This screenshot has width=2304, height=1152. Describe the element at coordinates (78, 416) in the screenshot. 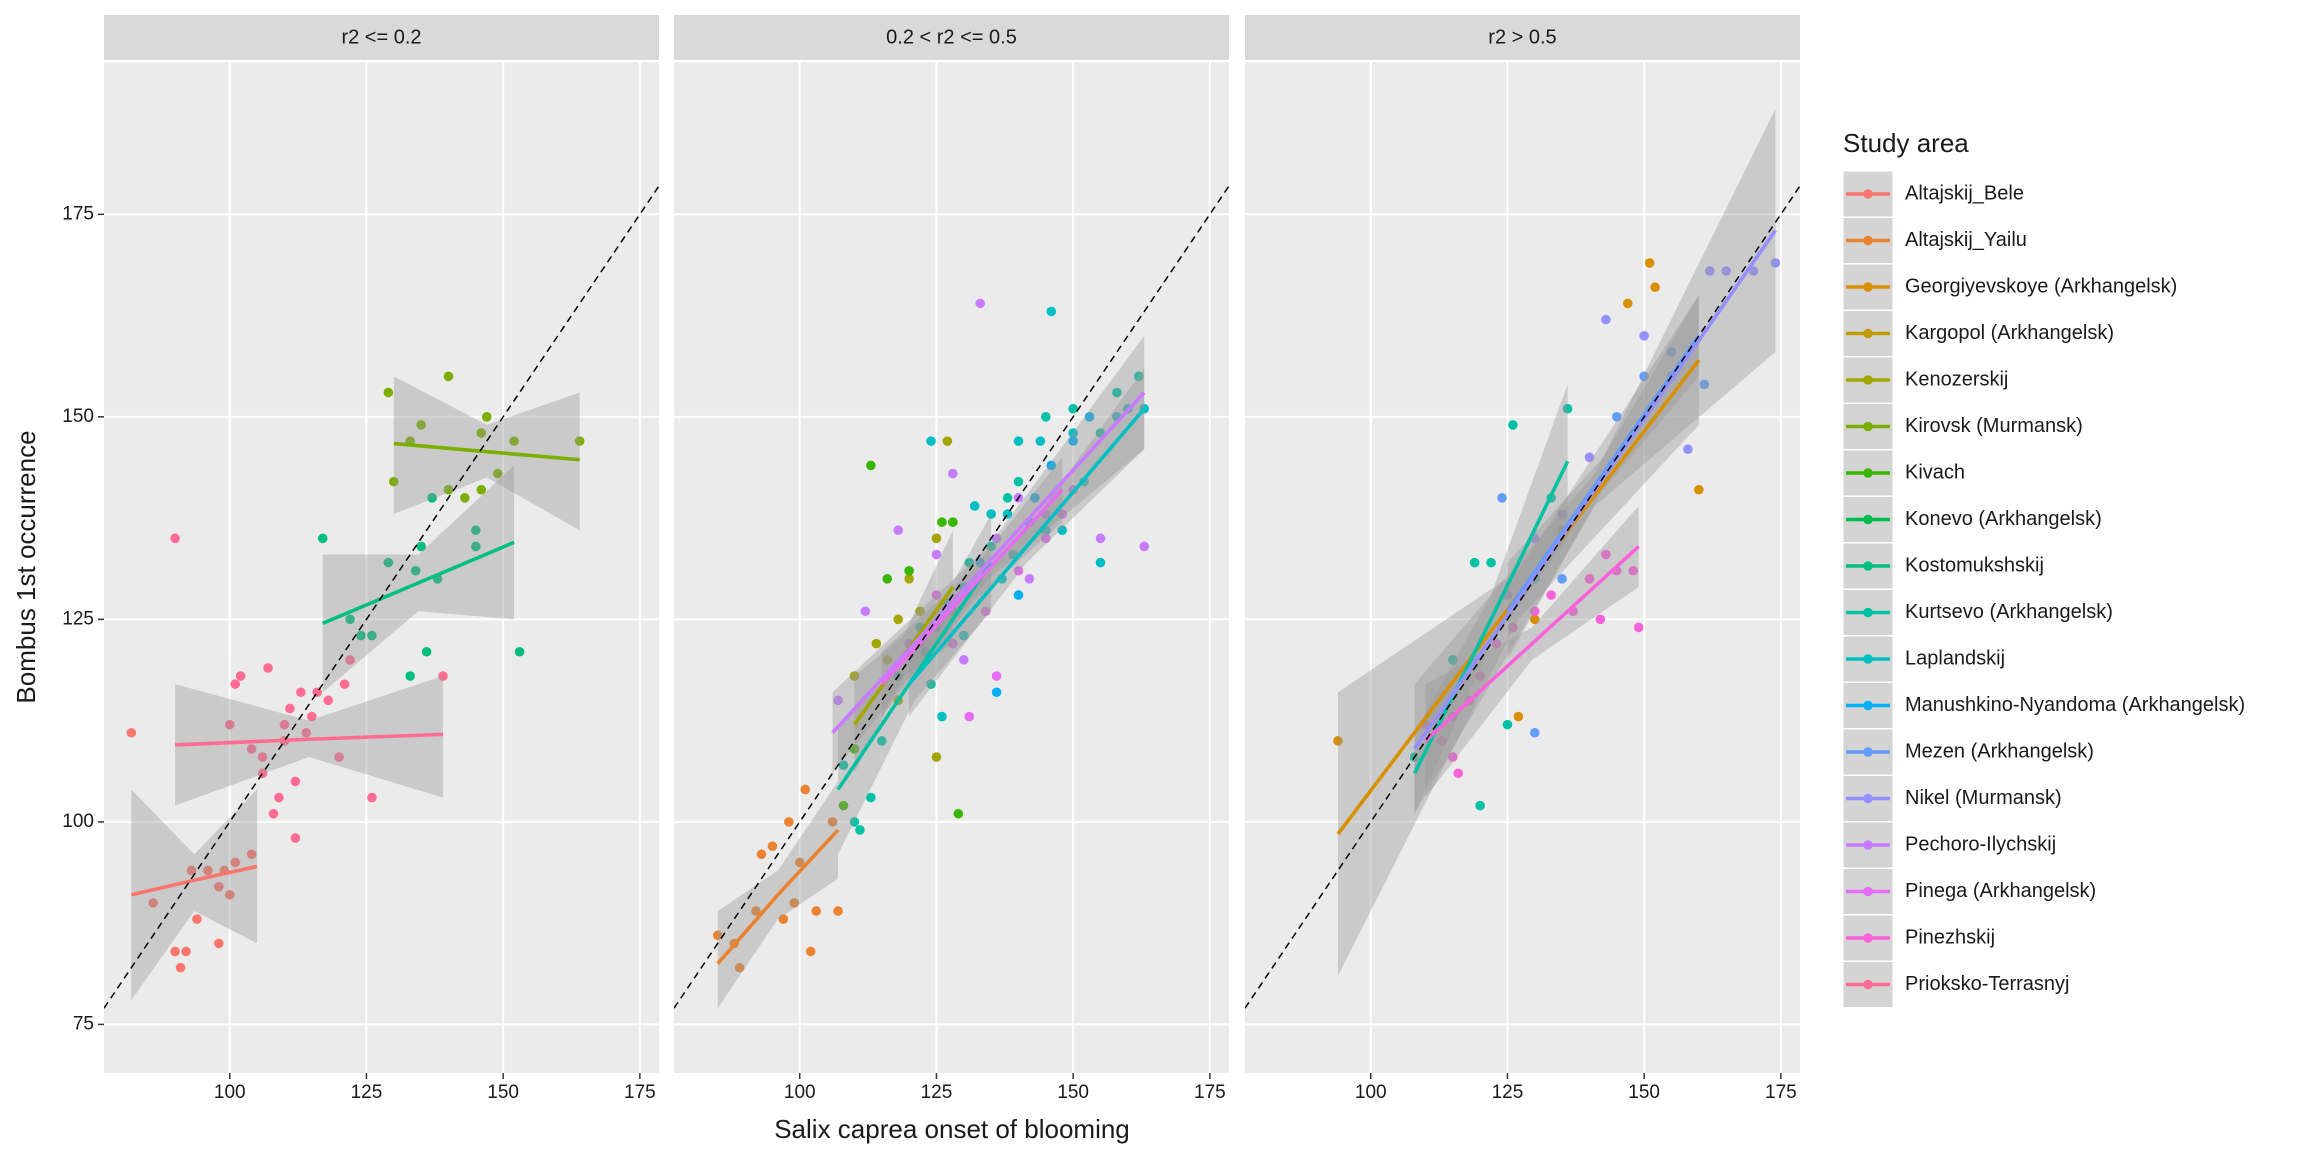

I see `y-tick-label: 150` at that location.